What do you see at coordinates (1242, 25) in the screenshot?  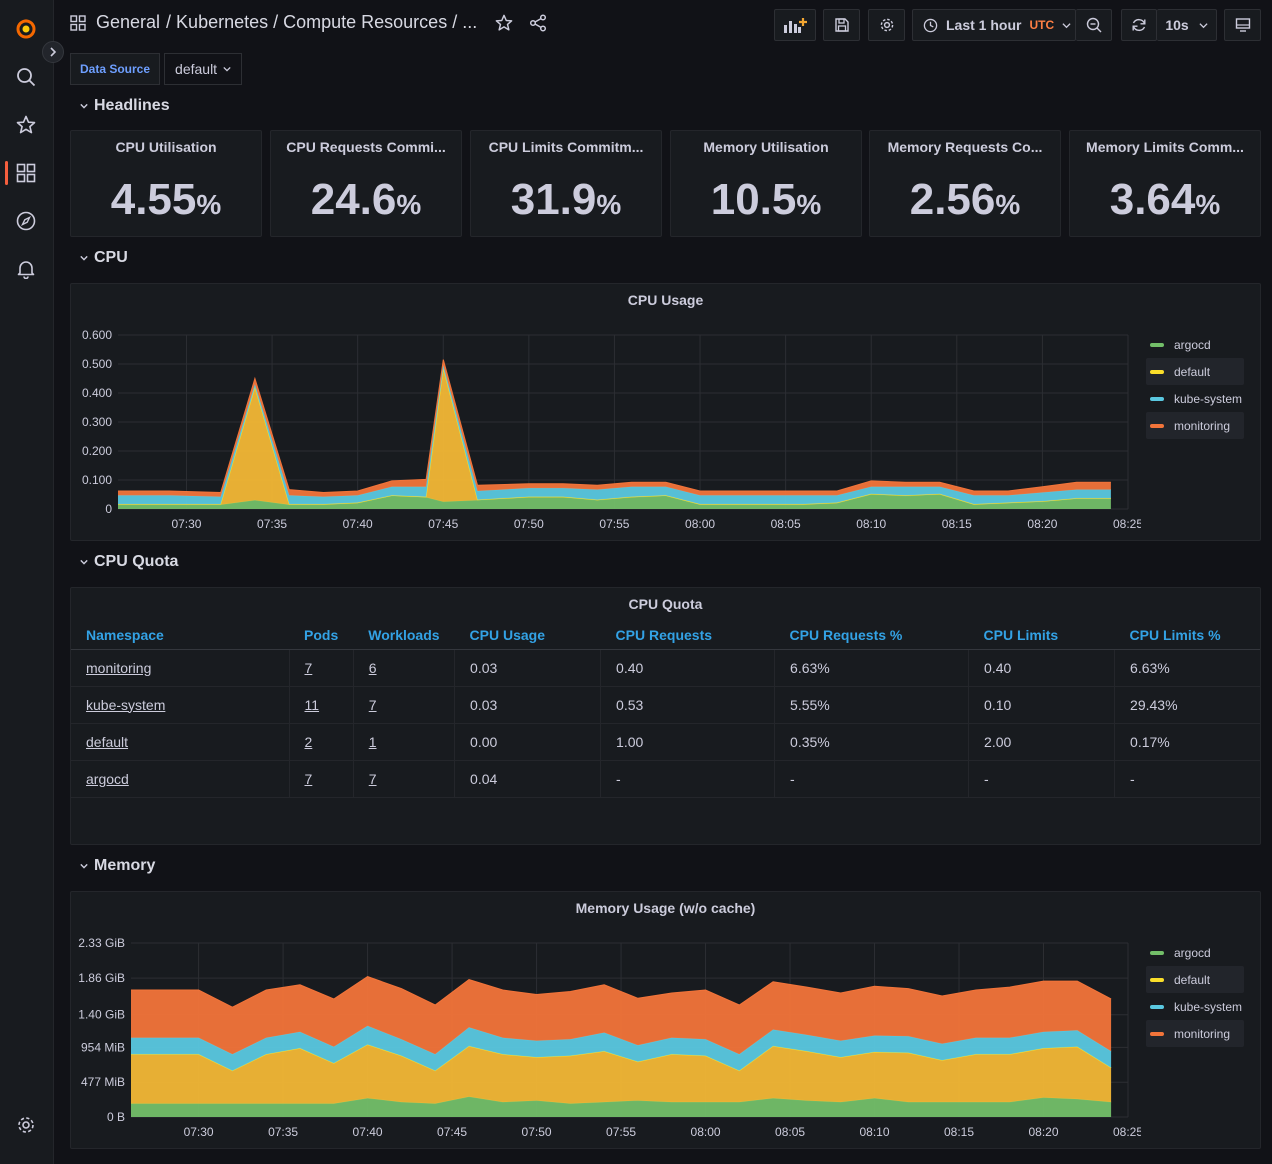 I see `tv-mode-button` at bounding box center [1242, 25].